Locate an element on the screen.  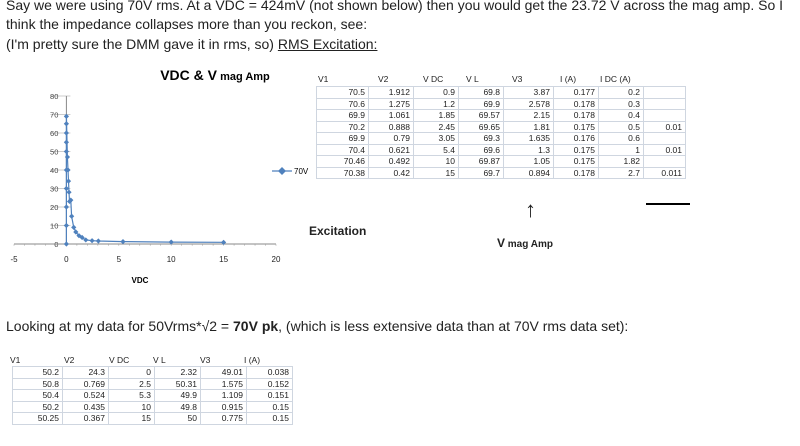
table1-cell: 0.176 is located at coordinates (576, 138).